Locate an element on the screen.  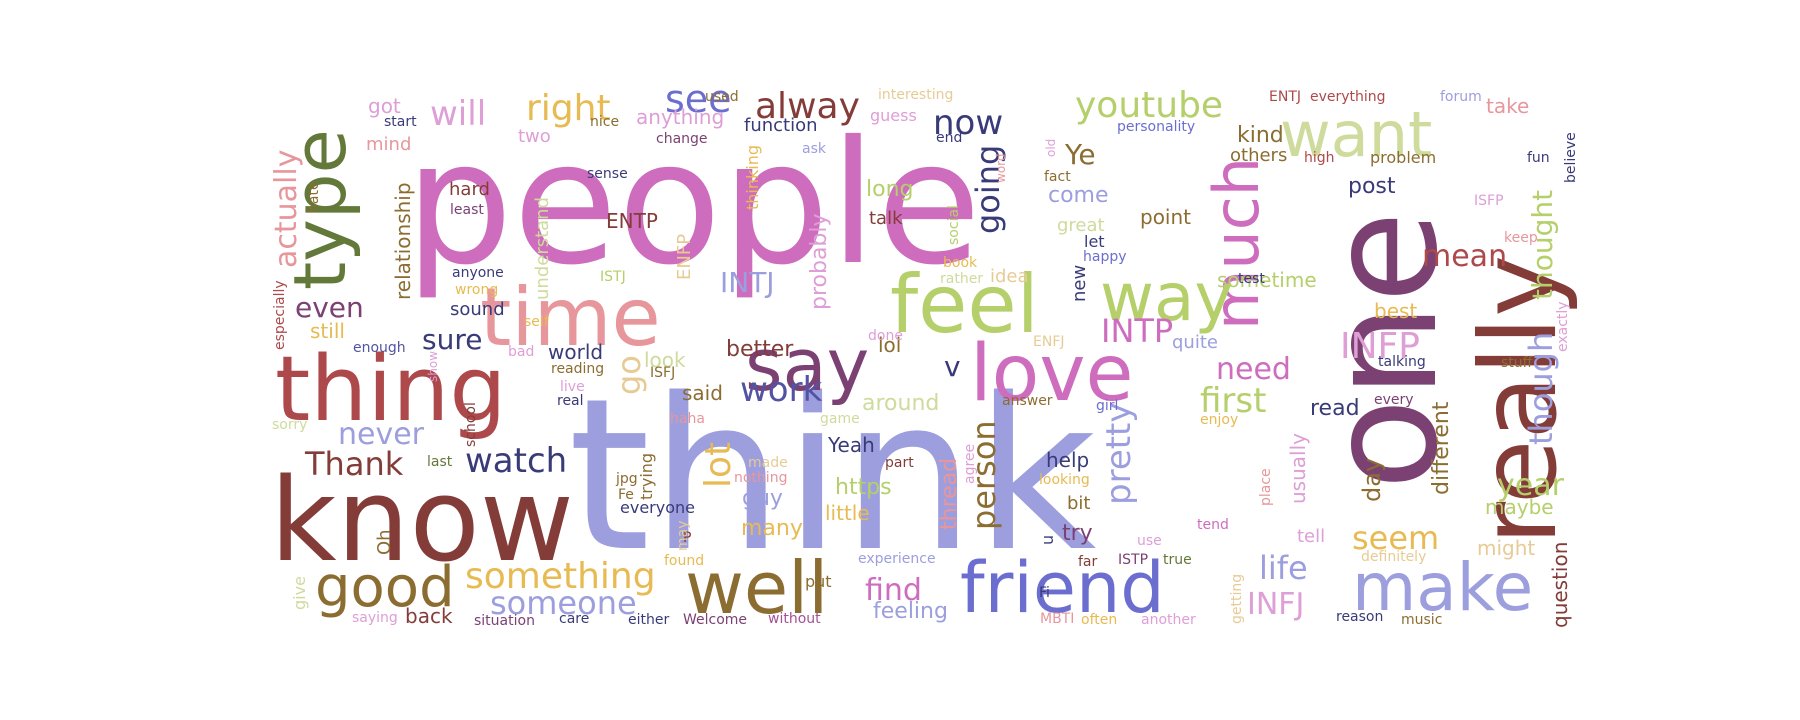
word-see: see is located at coordinates (698, 99).